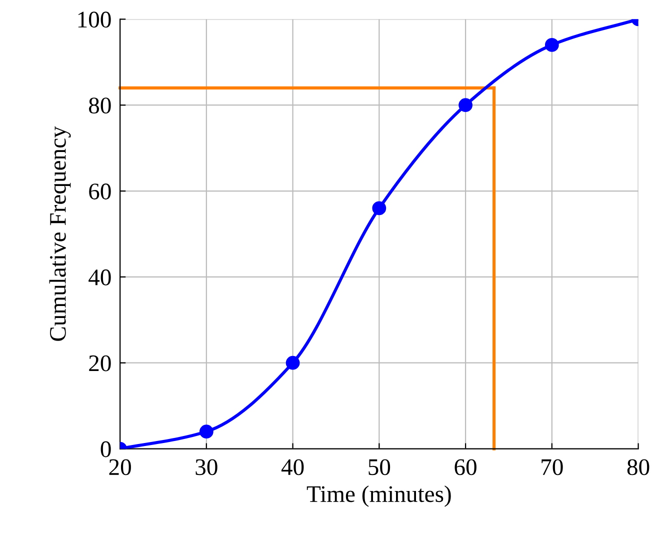 The image size is (656, 533). I want to click on x-tick-label: 30, so click(207, 467).